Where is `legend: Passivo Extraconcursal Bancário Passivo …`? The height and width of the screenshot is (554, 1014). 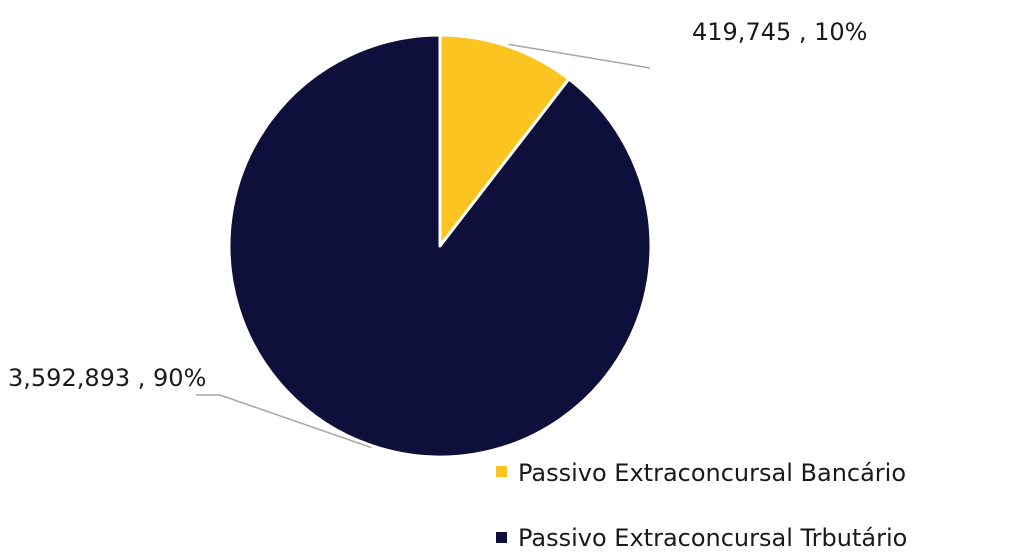 legend: Passivo Extraconcursal Bancário Passivo … is located at coordinates (701, 505).